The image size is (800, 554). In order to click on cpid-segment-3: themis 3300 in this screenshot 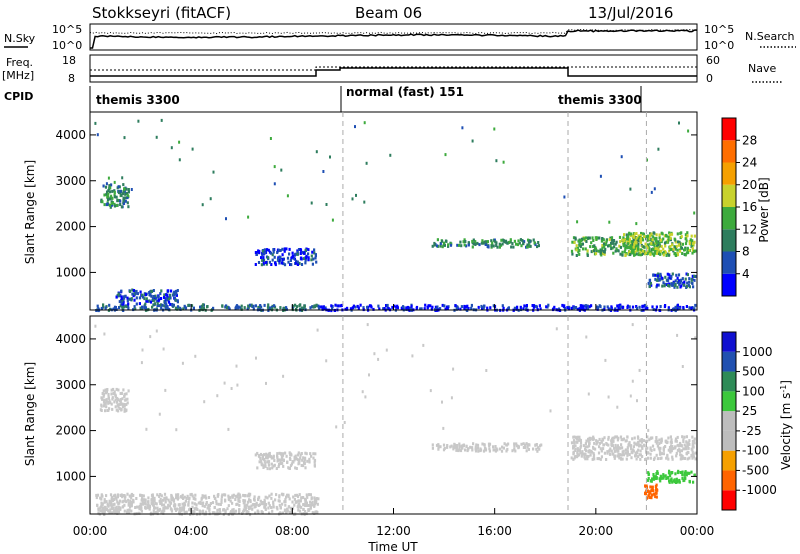, I will do `click(600, 100)`.